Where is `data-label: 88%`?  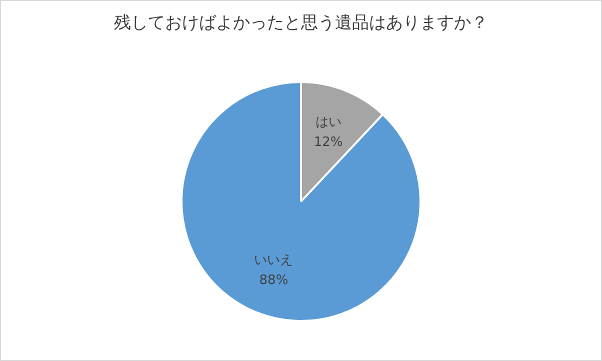 data-label: 88% is located at coordinates (273, 280).